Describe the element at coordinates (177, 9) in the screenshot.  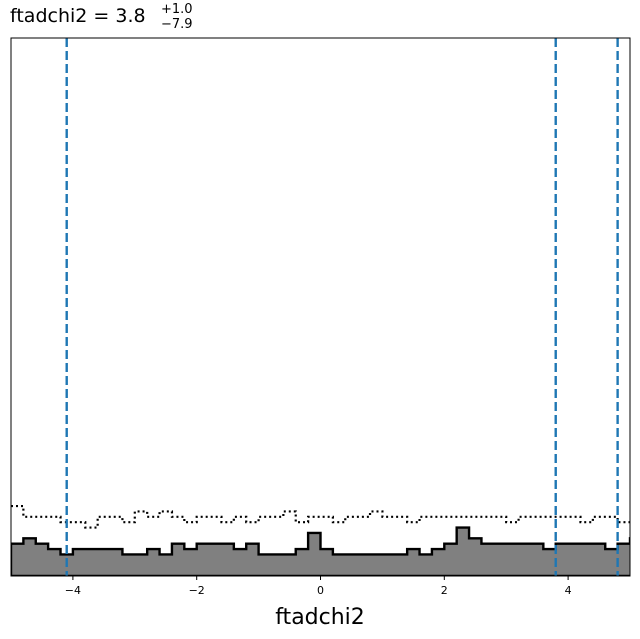
I see `chart-title-upper-bound: +1.0` at that location.